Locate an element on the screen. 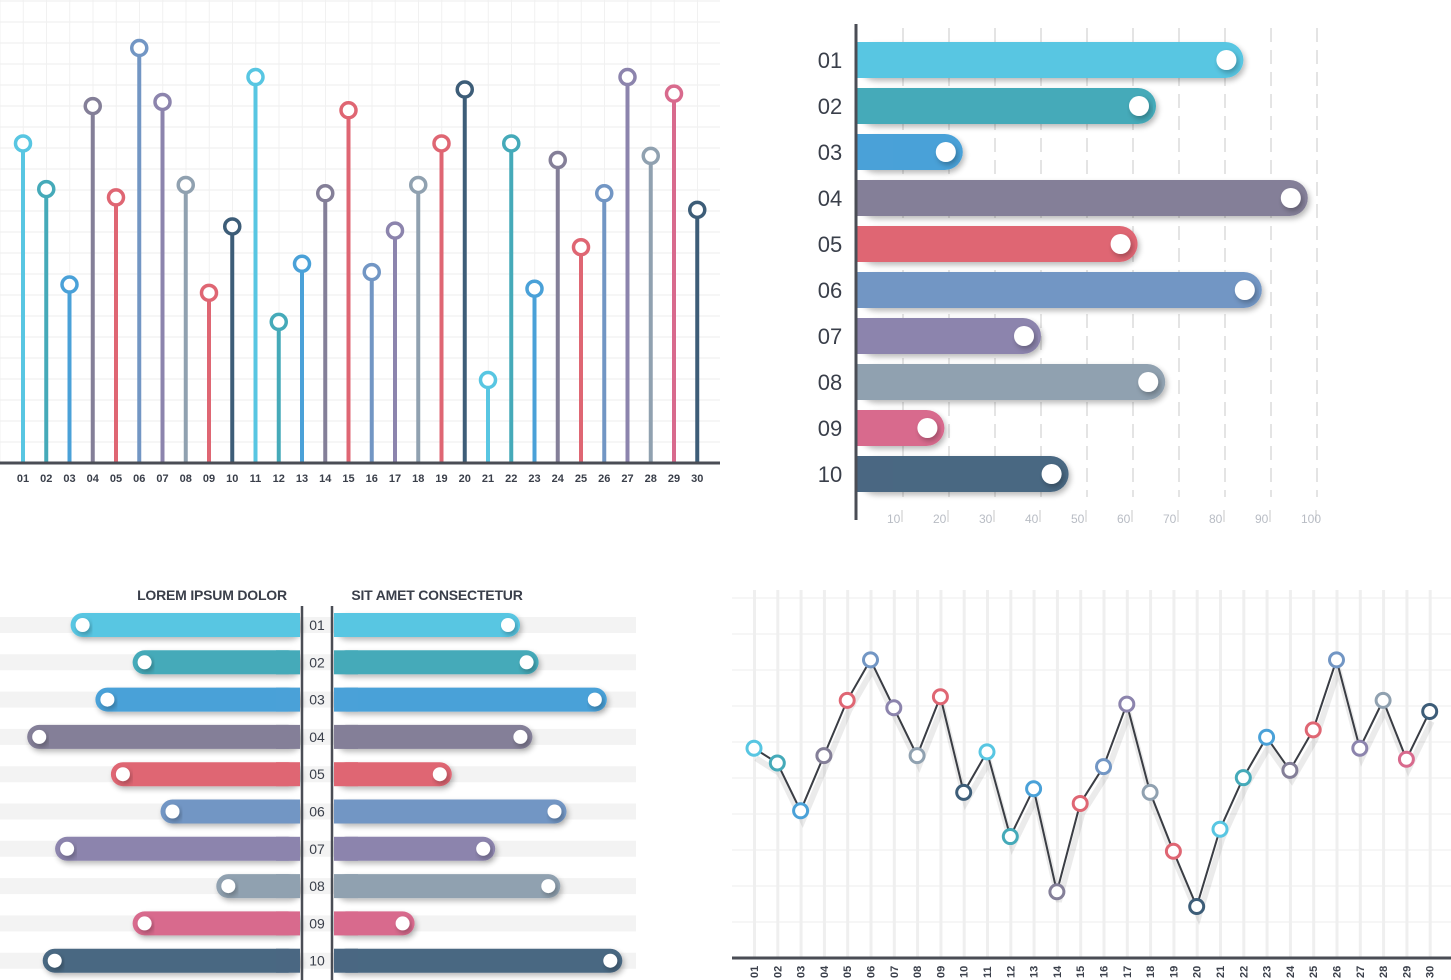 The image size is (1451, 980). x-tick-label: 25 is located at coordinates (1314, 972).